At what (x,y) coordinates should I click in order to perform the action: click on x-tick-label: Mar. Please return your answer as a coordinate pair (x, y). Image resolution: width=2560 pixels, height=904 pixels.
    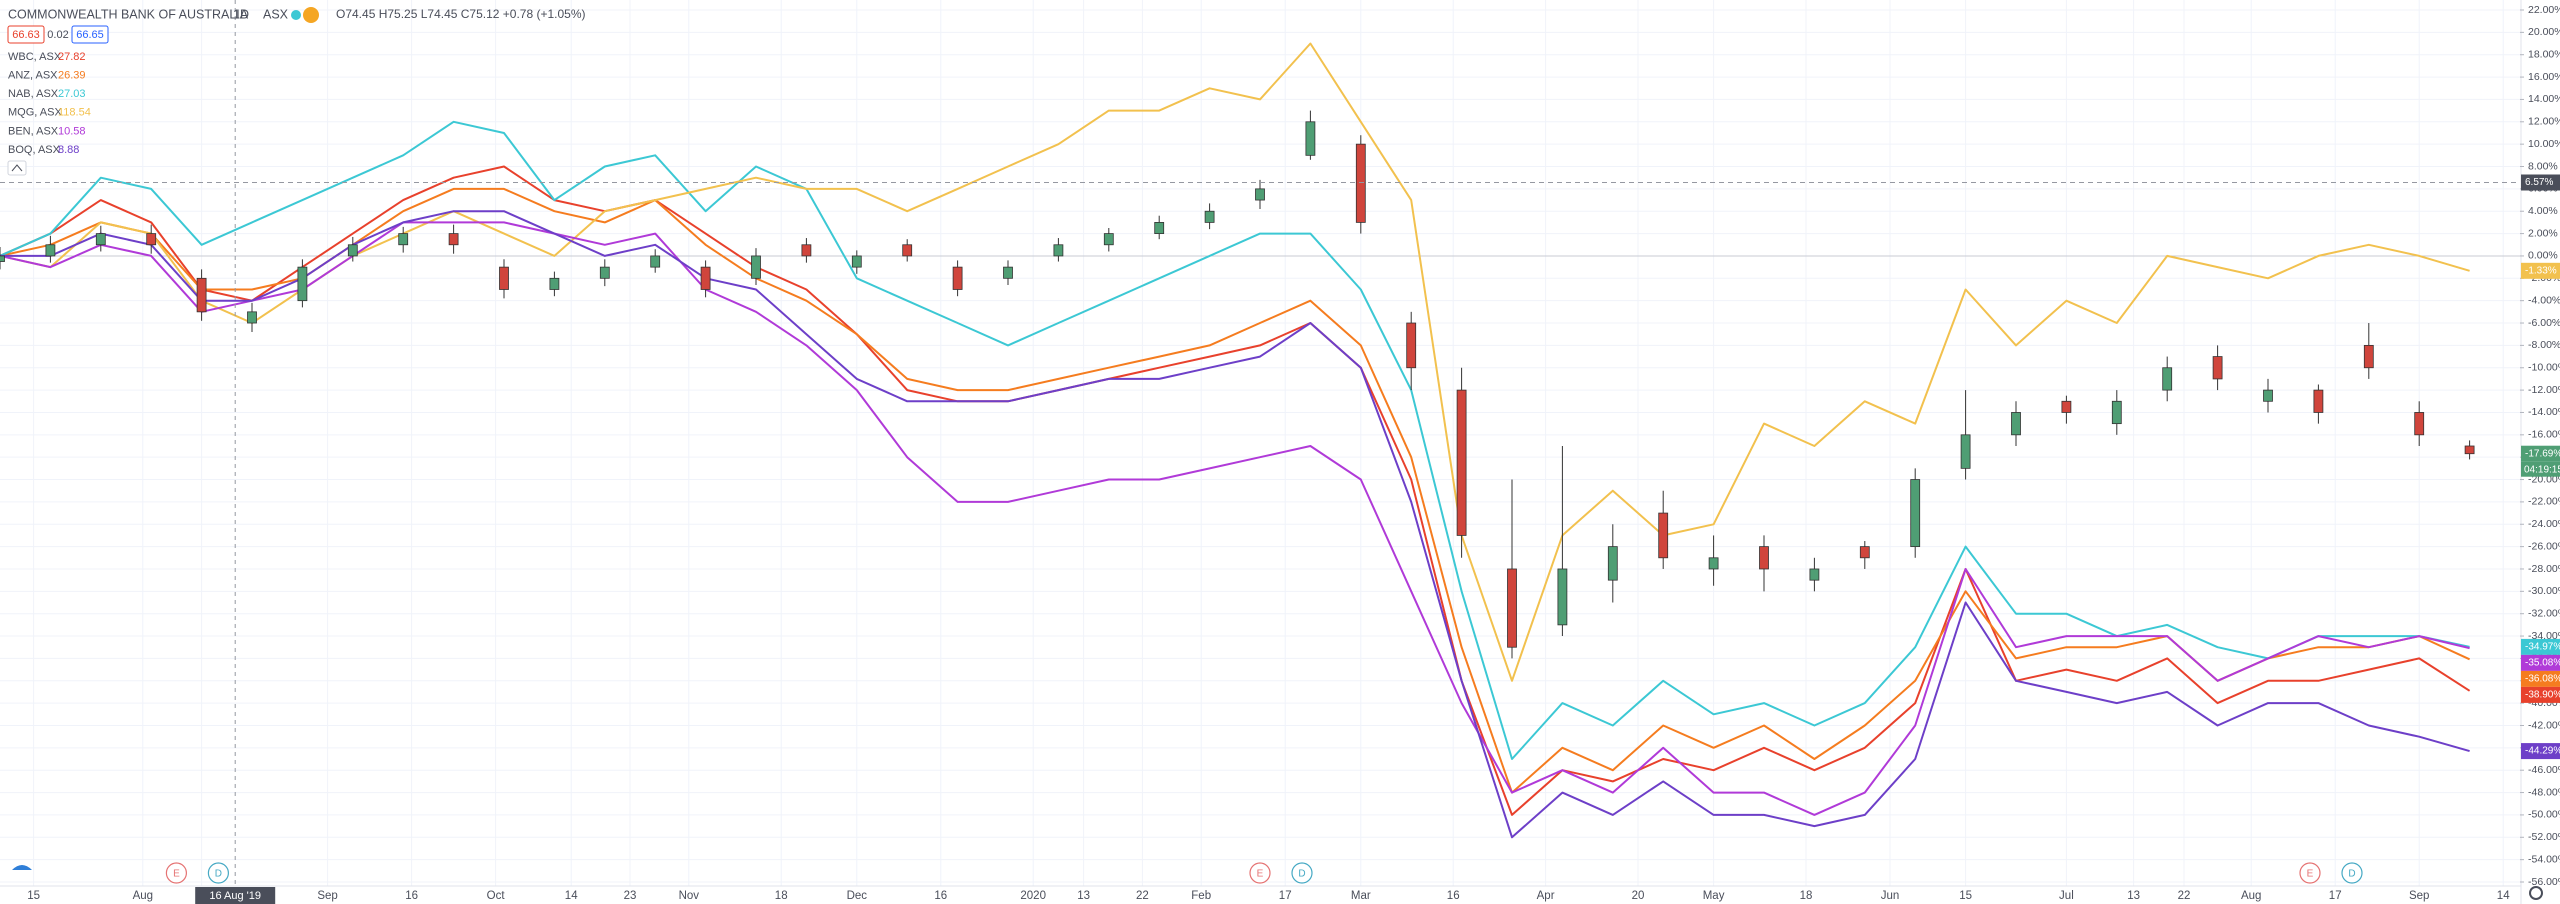
    Looking at the image, I should click on (1361, 896).